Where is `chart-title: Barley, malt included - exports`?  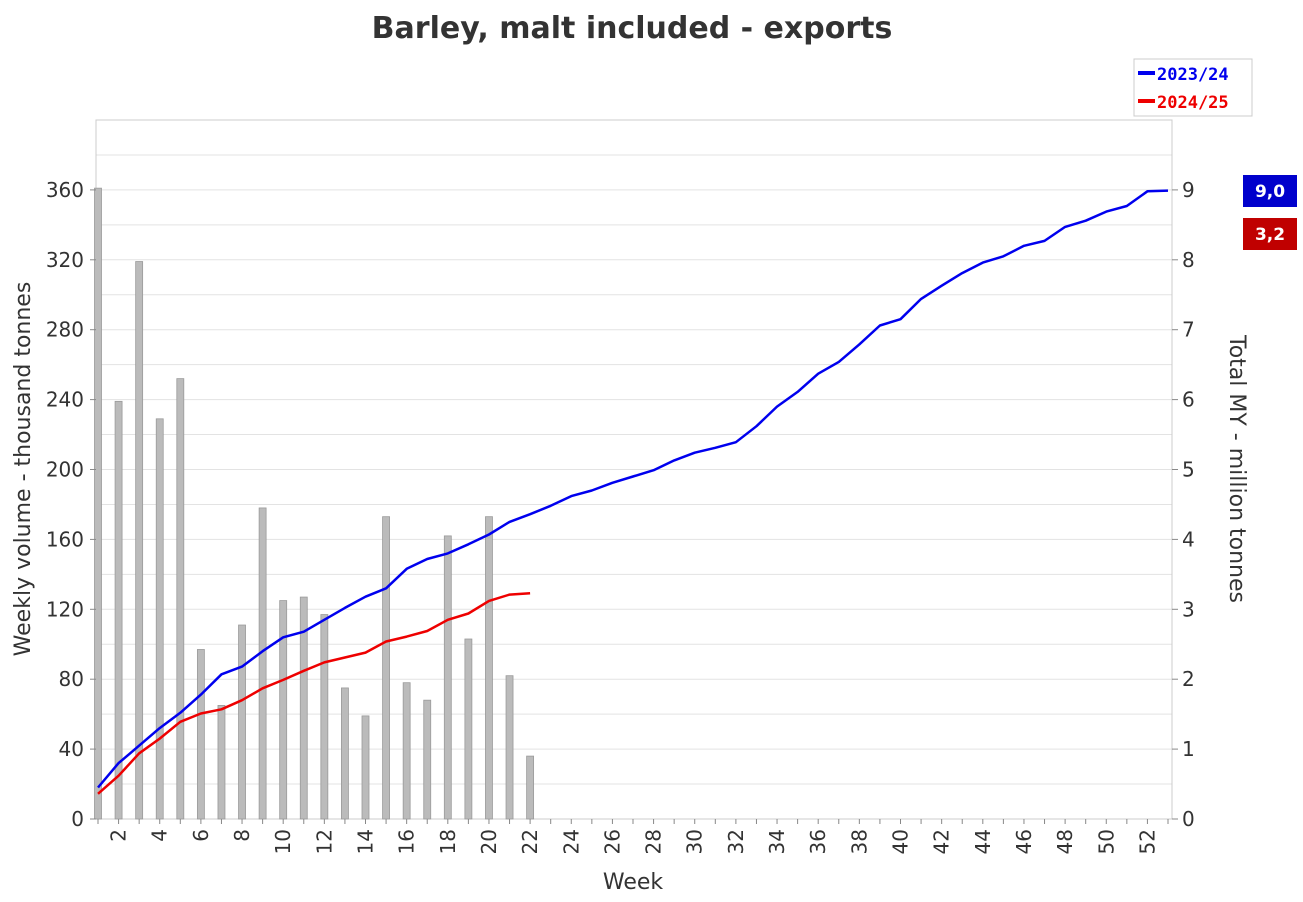 chart-title: Barley, malt included - exports is located at coordinates (632, 28).